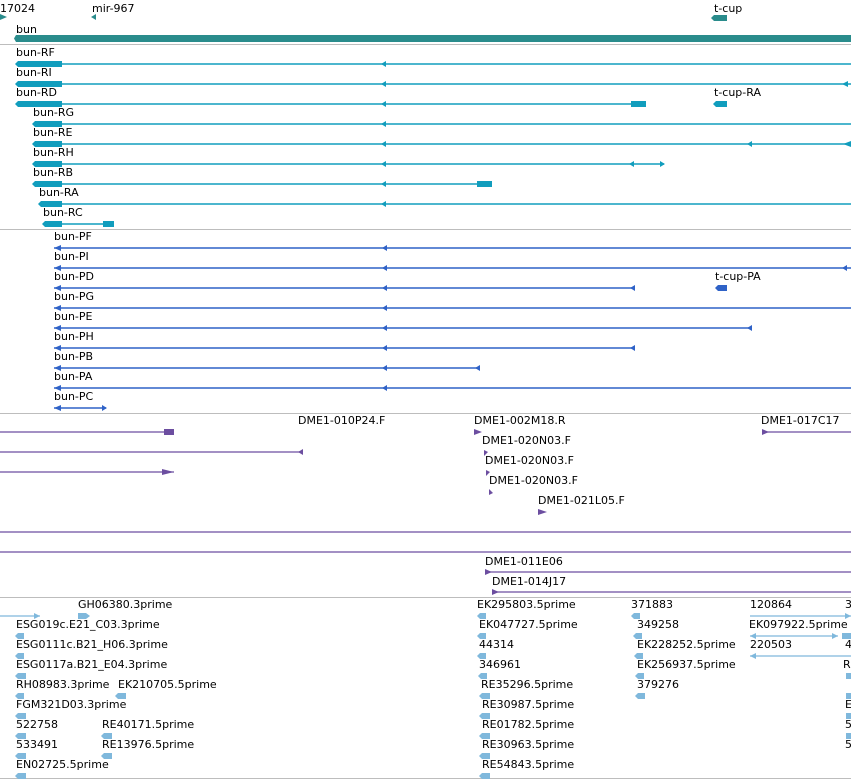 The image size is (851, 781). Describe the element at coordinates (92, 644) in the screenshot. I see `est-label-ESG0111c: ESG0111c.B21_H06.3prime` at that location.